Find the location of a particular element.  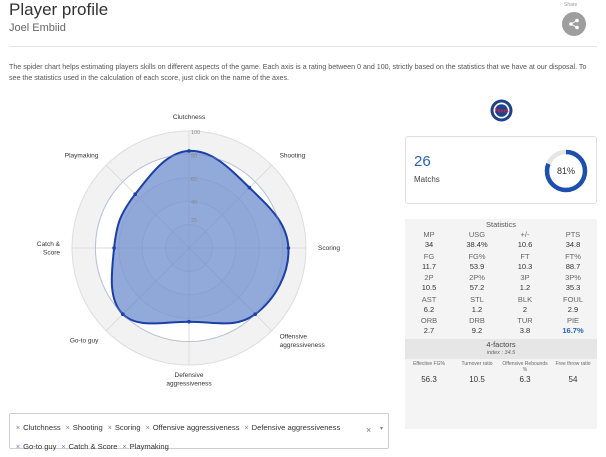

axis-chip: × Offensive aggressiveness is located at coordinates (193, 428).